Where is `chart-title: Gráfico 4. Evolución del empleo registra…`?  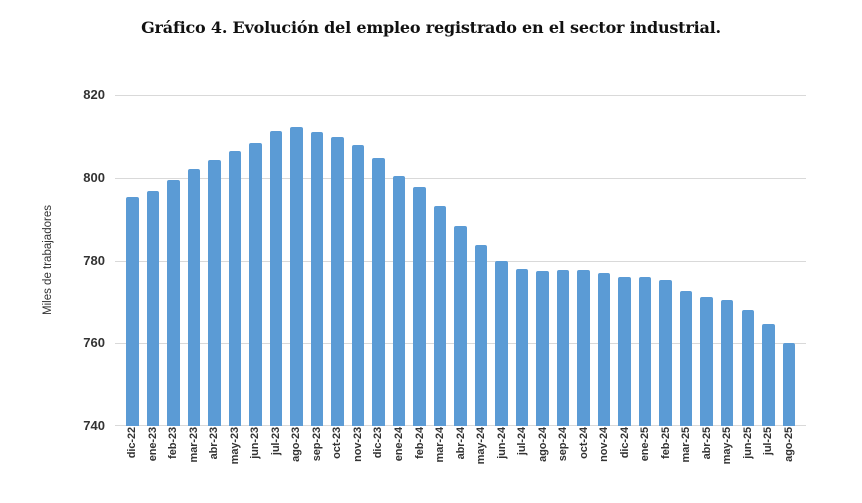 chart-title: Gráfico 4. Evolución del empleo registra… is located at coordinates (431, 27).